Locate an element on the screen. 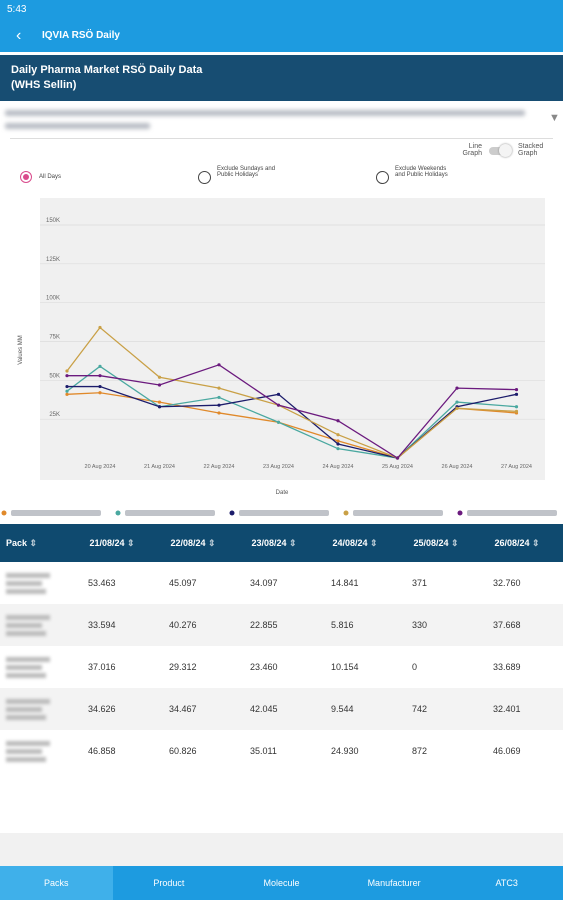 This screenshot has height=900, width=563. app-title: IQVIA RSÖ Daily is located at coordinates (81, 35).